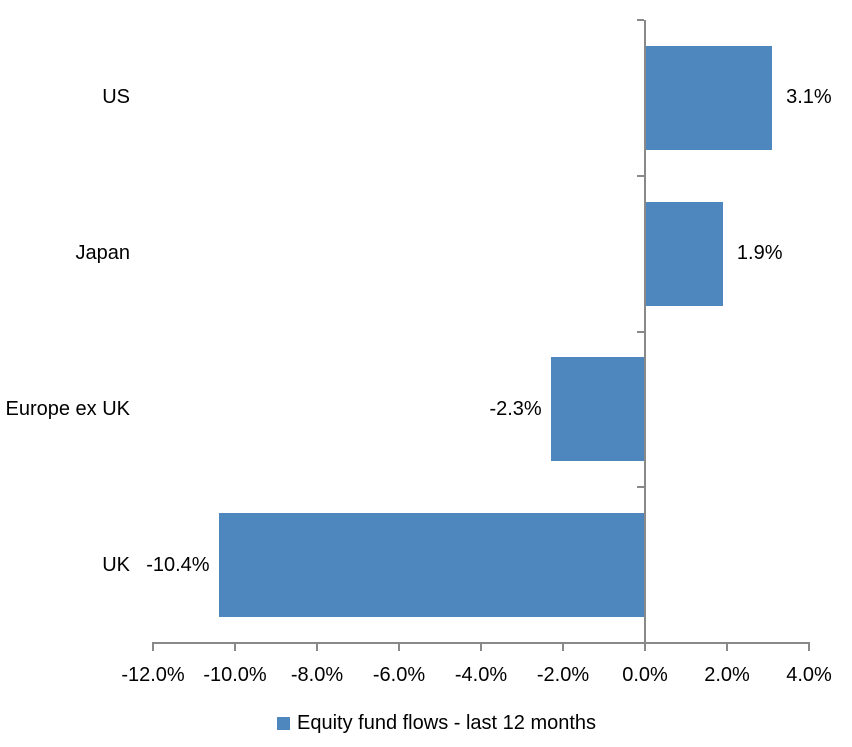 This screenshot has height=747, width=852. What do you see at coordinates (116, 97) in the screenshot?
I see `category-label: US` at bounding box center [116, 97].